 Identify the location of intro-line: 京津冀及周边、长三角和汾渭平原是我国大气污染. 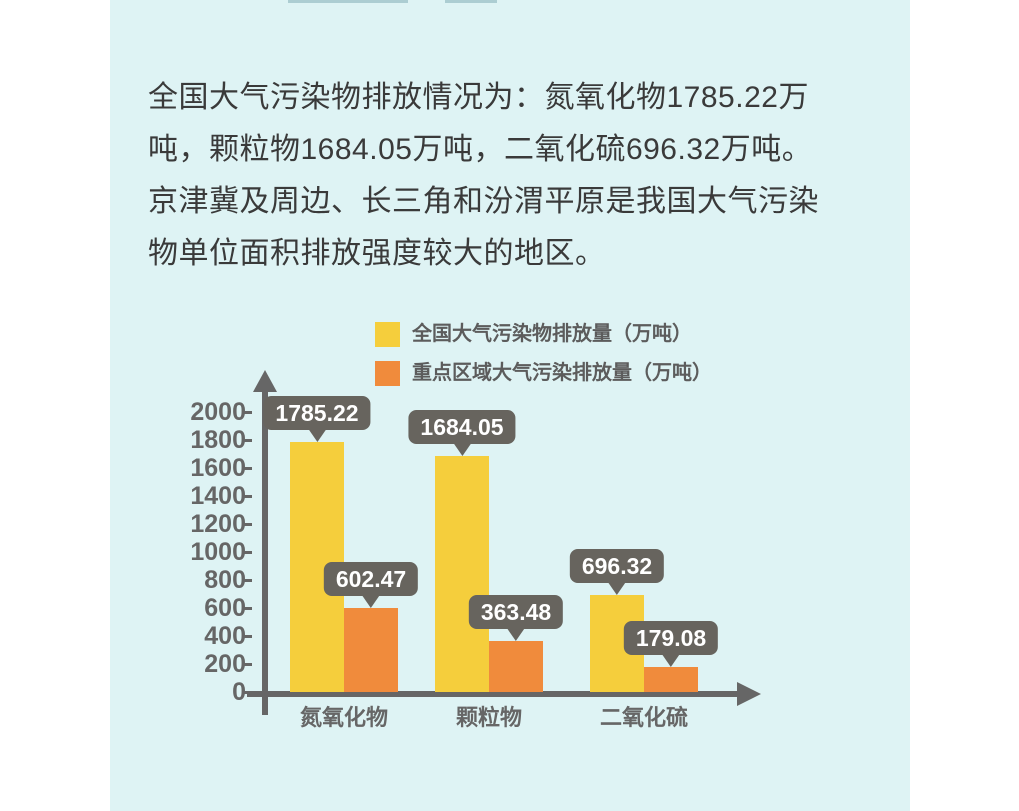
(483, 201).